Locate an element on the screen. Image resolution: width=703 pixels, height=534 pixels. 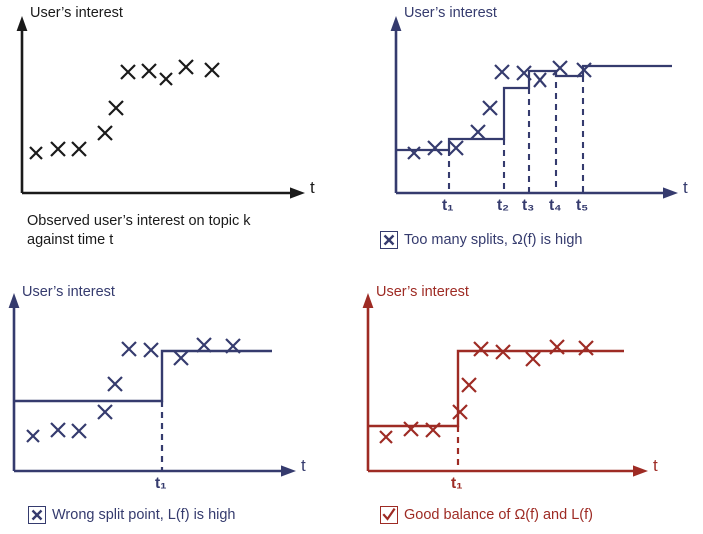
x-tick-label-t5: t₅ is located at coordinates (582, 205).